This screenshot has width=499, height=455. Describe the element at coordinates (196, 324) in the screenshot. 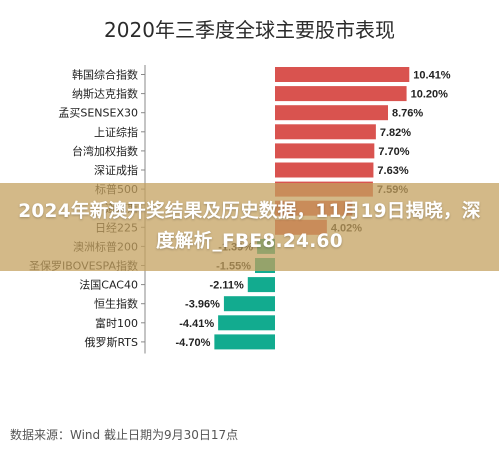

I see `bar-value-label: -4.41%` at that location.